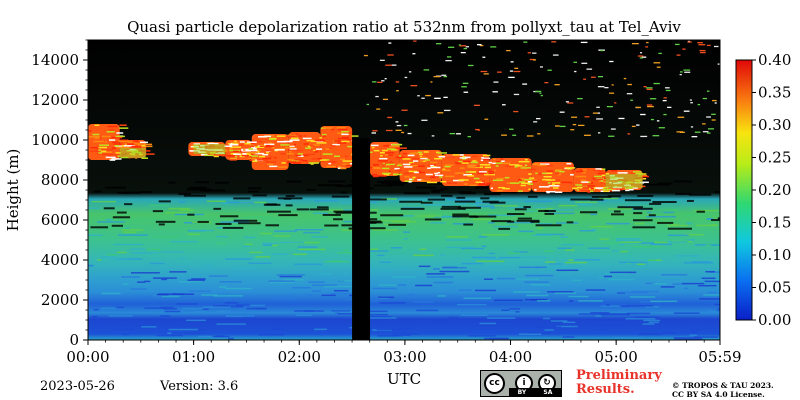 Image resolution: width=800 pixels, height=400 pixels. I want to click on cc-license-badge: cc i ↻ BY SA, so click(521, 383).